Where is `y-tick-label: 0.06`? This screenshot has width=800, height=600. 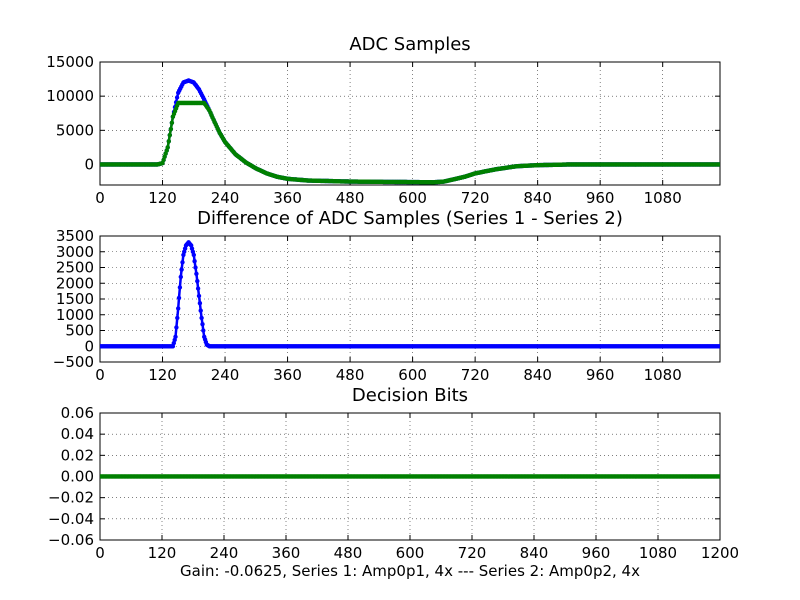 y-tick-label: 0.06 is located at coordinates (77, 413).